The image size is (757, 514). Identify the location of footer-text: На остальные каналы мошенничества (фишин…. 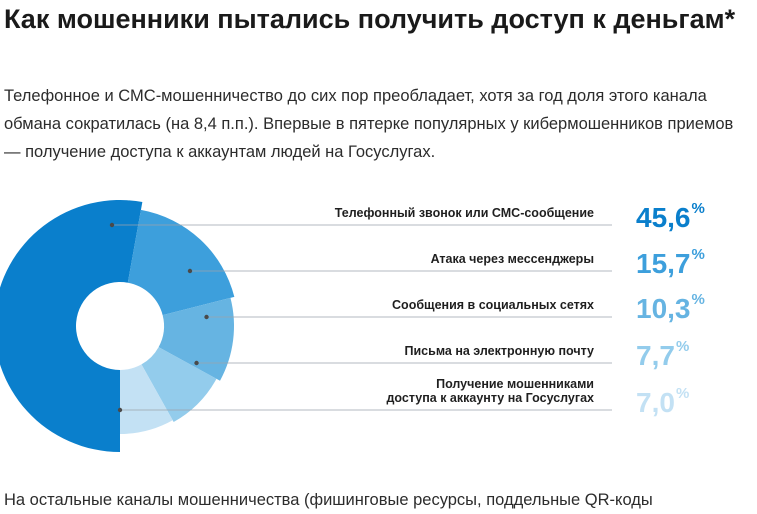
(328, 500).